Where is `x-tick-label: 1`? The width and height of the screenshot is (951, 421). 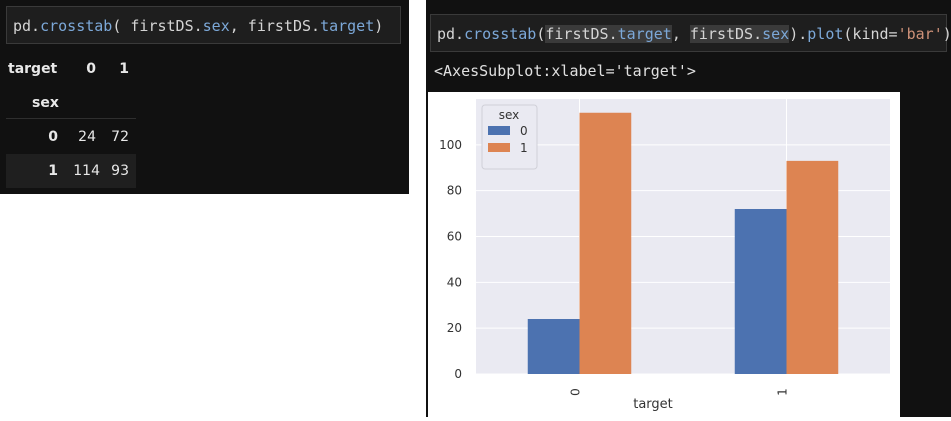 x-tick-label: 1 is located at coordinates (783, 392).